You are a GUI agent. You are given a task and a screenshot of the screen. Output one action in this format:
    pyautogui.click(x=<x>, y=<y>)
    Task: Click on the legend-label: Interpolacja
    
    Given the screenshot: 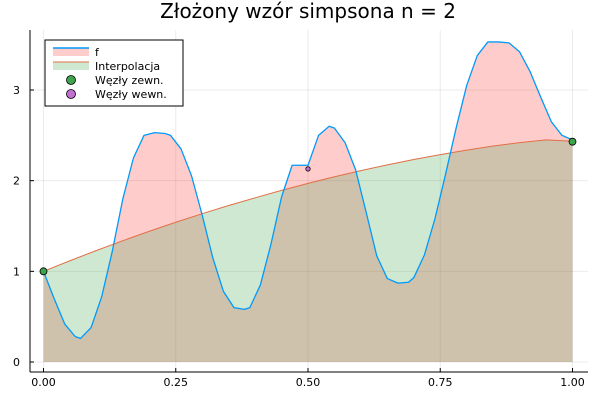 What is the action you would take?
    pyautogui.click(x=127, y=66)
    